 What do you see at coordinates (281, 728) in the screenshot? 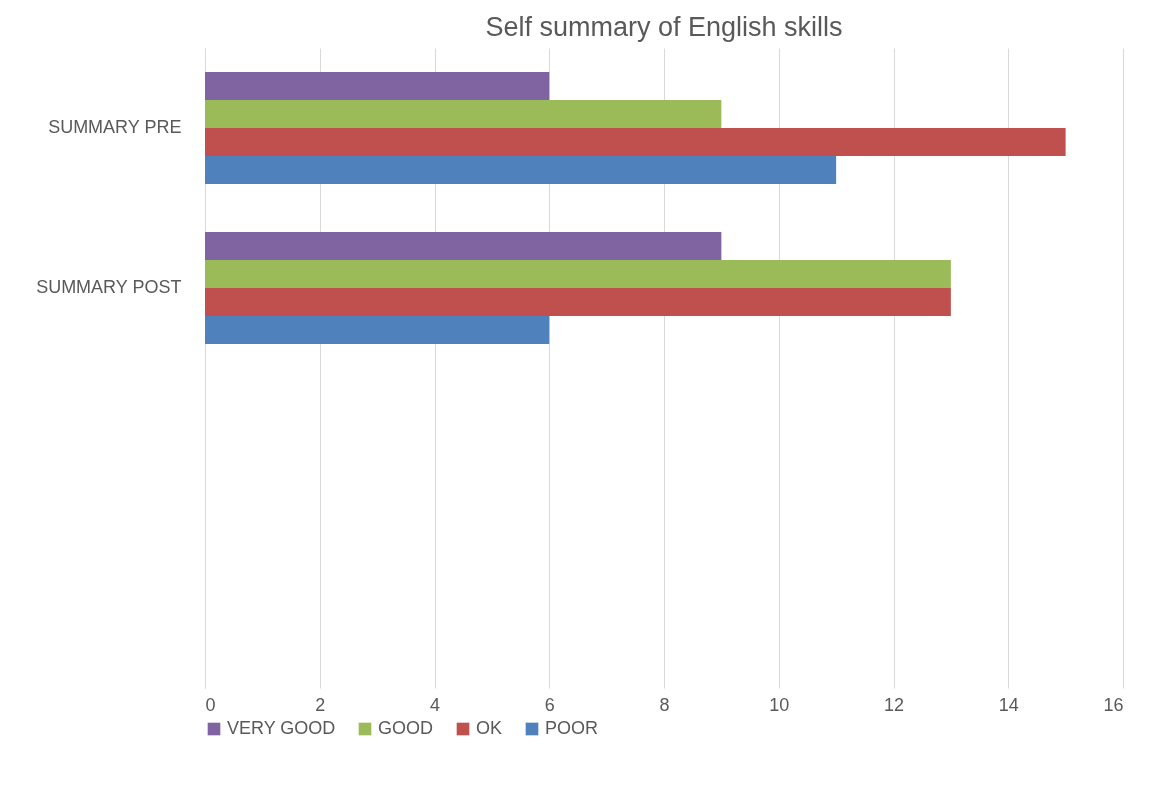
I see `legend-label: VERY GOOD` at bounding box center [281, 728].